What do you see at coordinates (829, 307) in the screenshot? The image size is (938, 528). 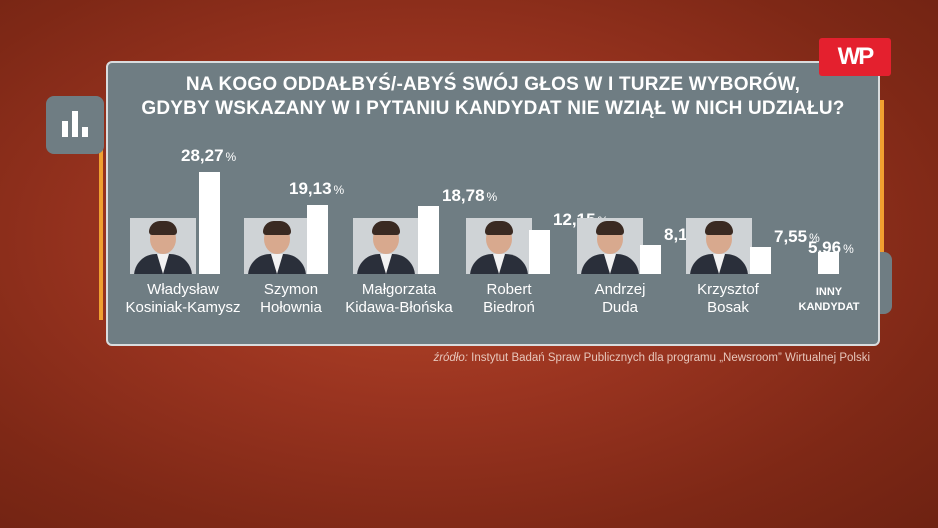 I see `category-label-line2: KANDYDAT` at bounding box center [829, 307].